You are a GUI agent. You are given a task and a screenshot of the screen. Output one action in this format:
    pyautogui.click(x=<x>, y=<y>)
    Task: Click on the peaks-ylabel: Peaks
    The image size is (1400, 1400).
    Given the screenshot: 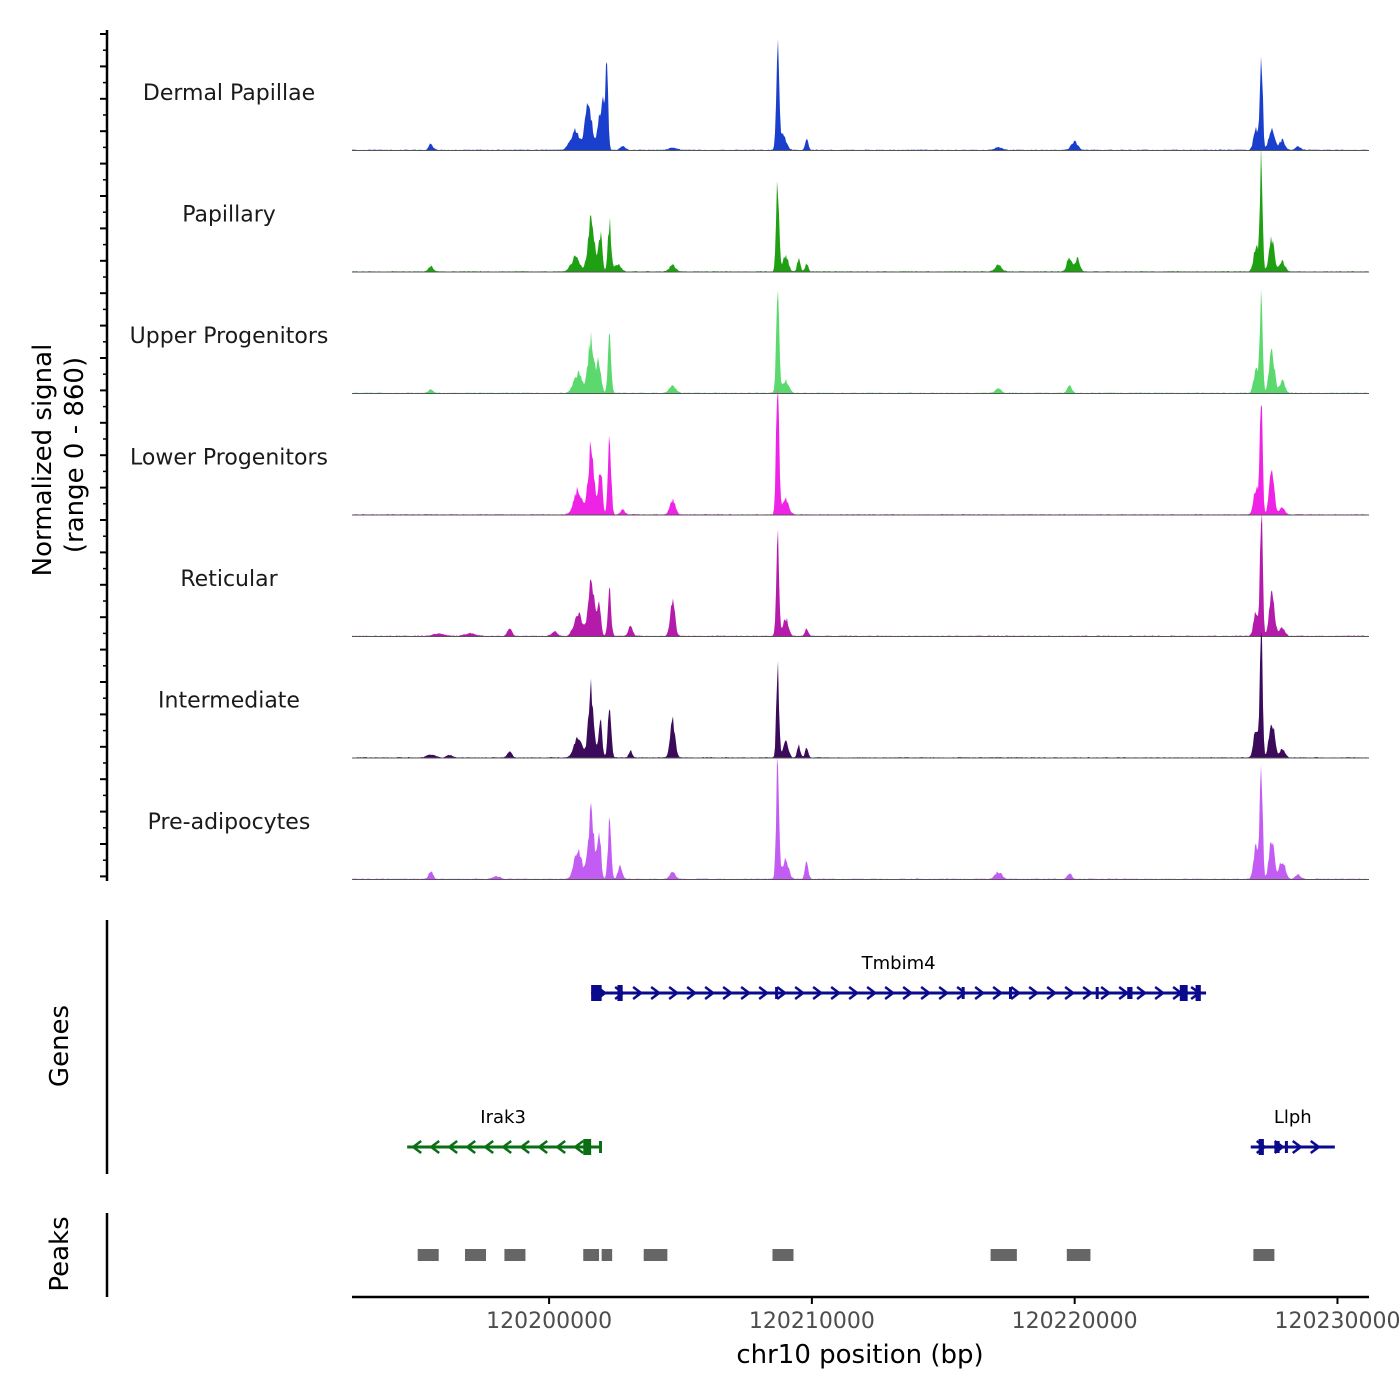 What is the action you would take?
    pyautogui.click(x=60, y=1253)
    